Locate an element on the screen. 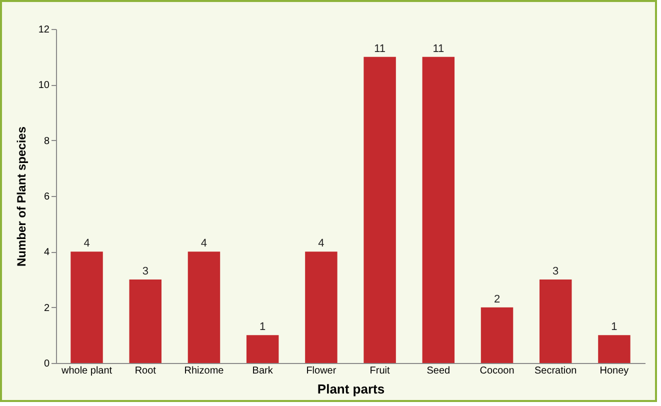 The height and width of the screenshot is (406, 661). x-tick-label: Secration is located at coordinates (555, 371).